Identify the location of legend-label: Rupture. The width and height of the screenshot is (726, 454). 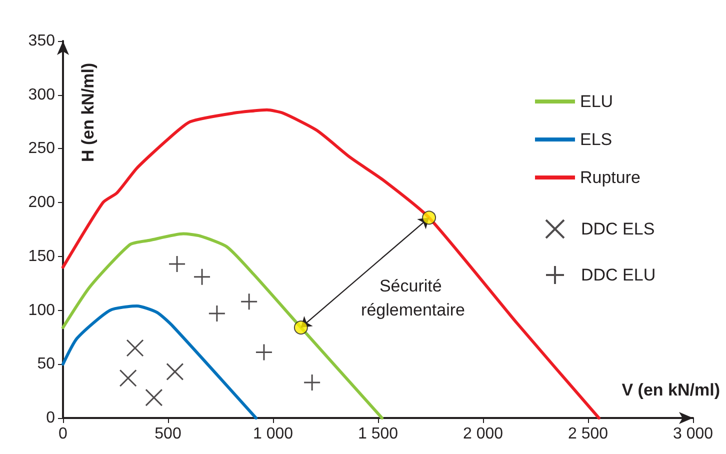
(610, 177).